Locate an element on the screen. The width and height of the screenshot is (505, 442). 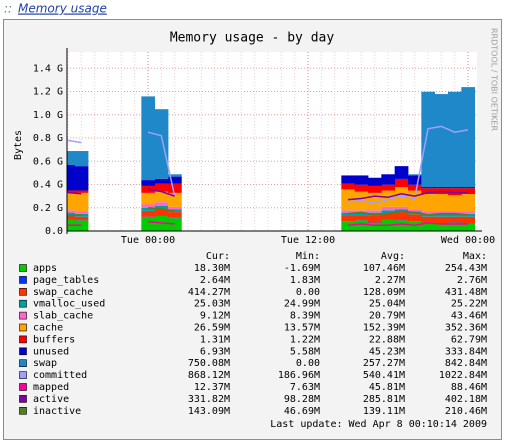
legend-stat: 402.18M is located at coordinates (466, 399).